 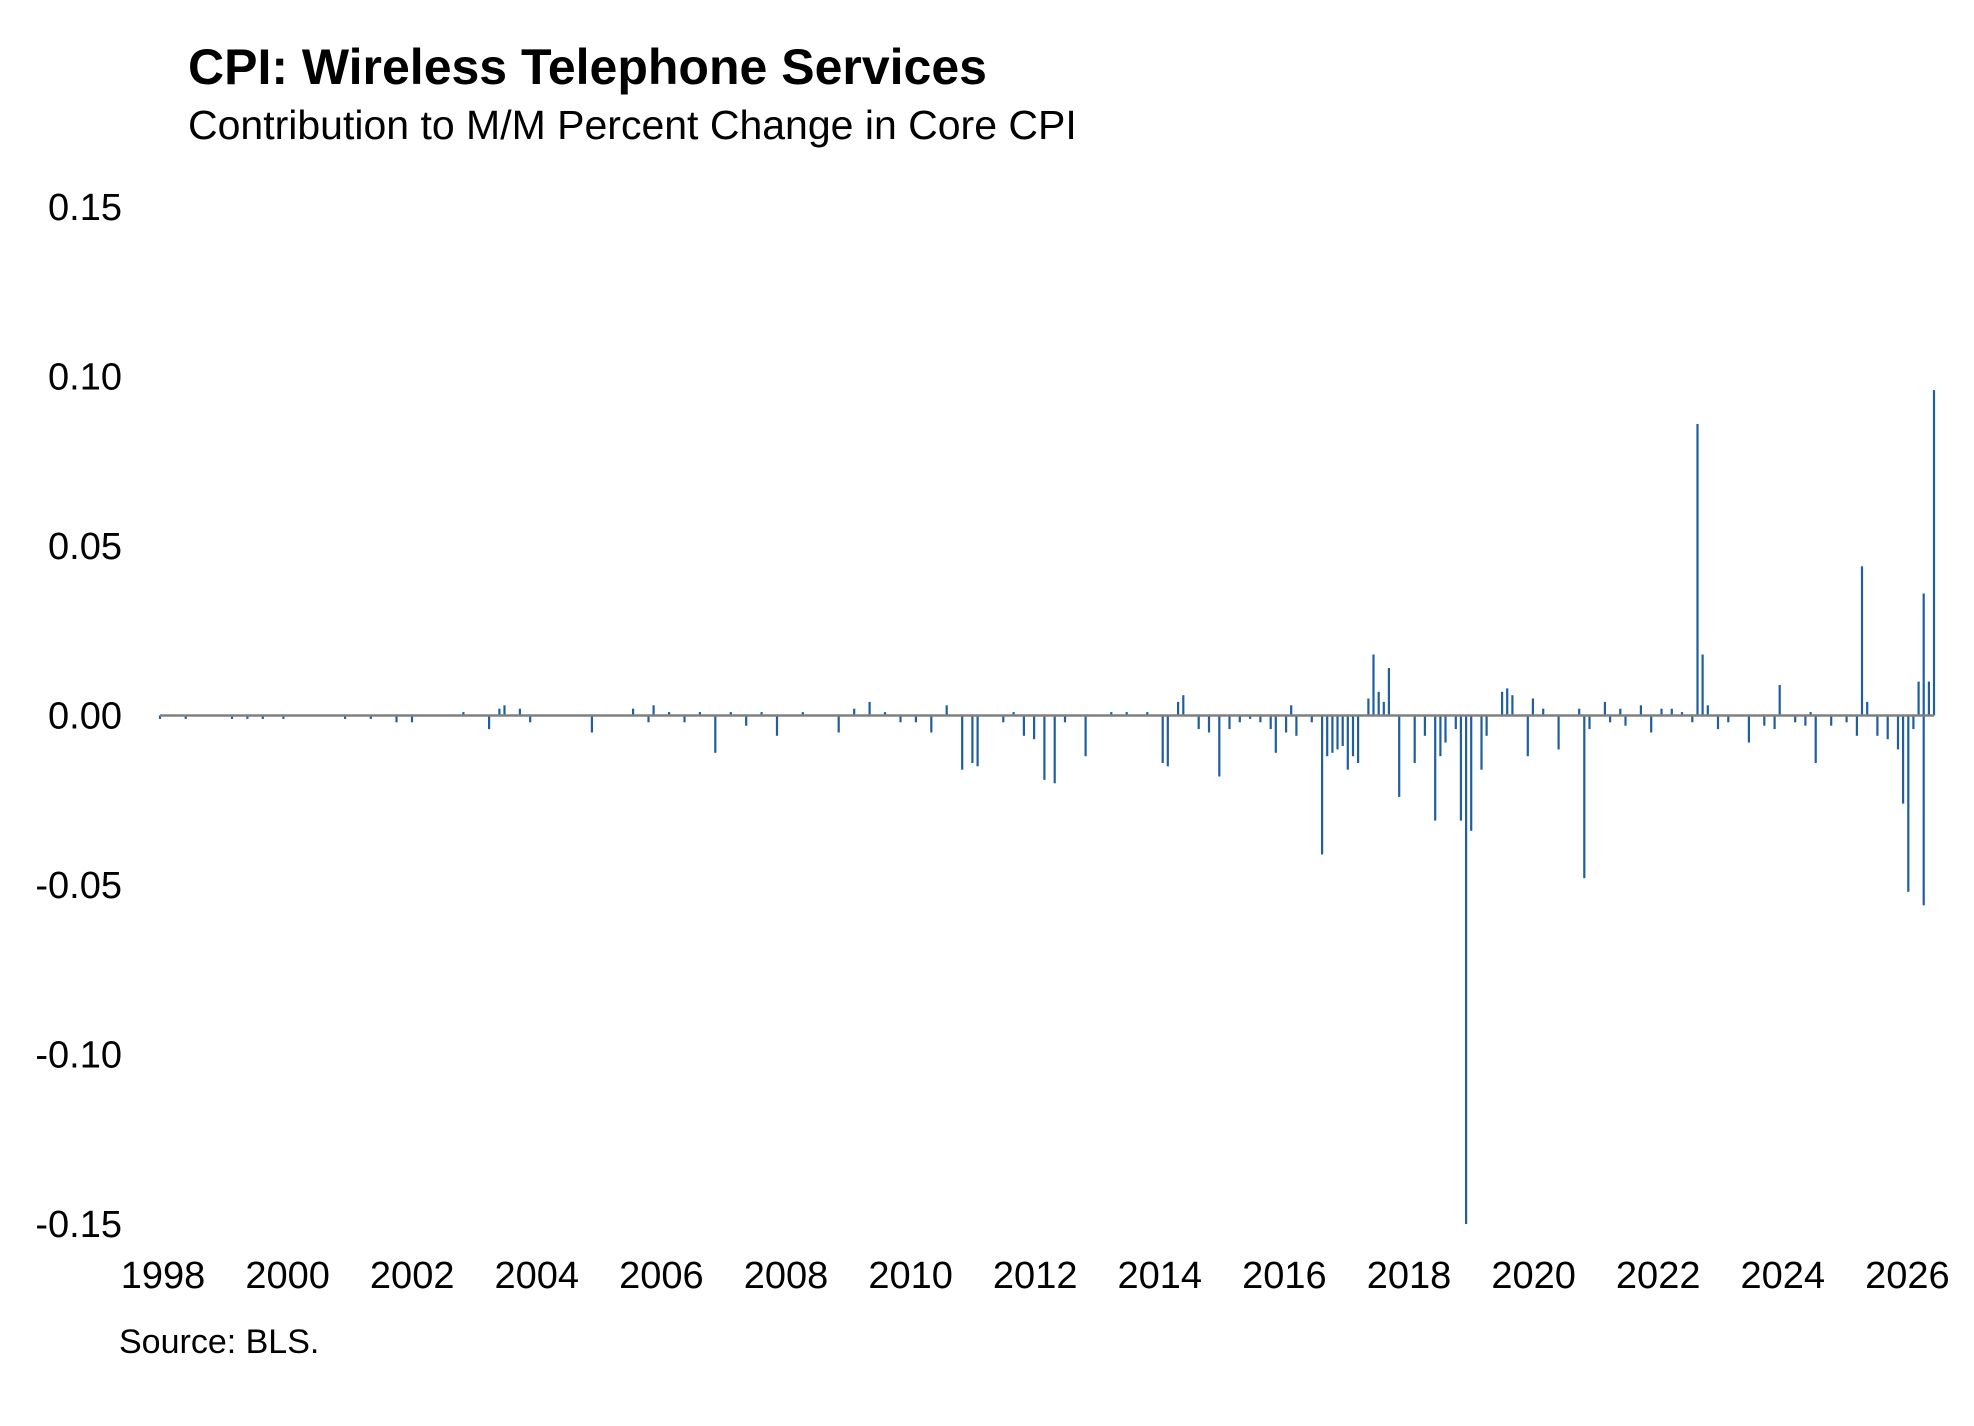 I want to click on y-tick-label: 0.00, so click(x=85, y=717).